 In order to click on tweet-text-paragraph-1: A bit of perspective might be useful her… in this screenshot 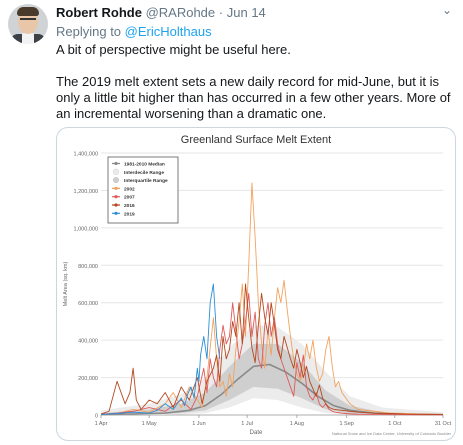, I will do `click(173, 49)`.